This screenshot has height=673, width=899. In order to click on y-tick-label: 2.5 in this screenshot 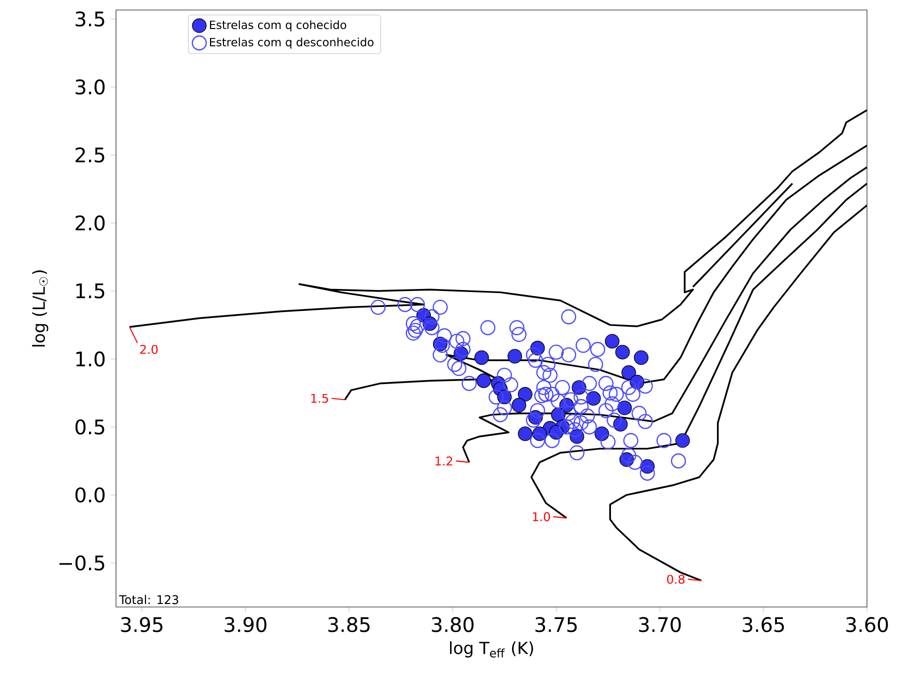, I will do `click(90, 155)`.